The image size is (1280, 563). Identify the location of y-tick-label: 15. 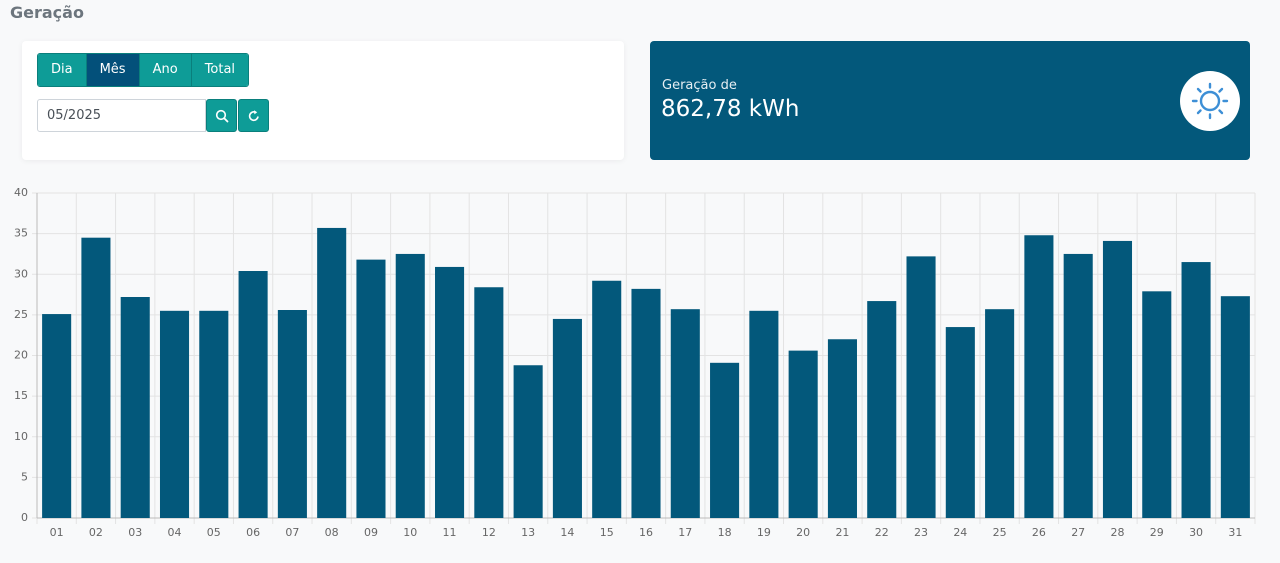
(21, 395).